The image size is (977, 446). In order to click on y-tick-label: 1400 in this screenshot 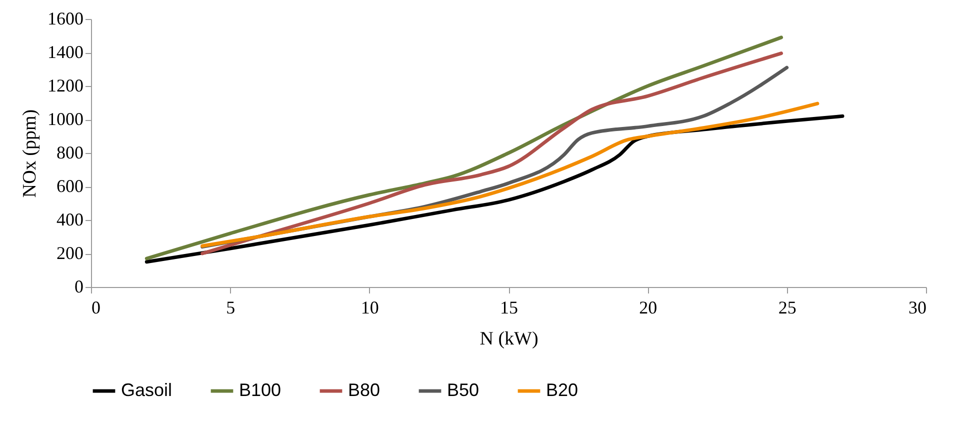, I will do `click(66, 52)`.